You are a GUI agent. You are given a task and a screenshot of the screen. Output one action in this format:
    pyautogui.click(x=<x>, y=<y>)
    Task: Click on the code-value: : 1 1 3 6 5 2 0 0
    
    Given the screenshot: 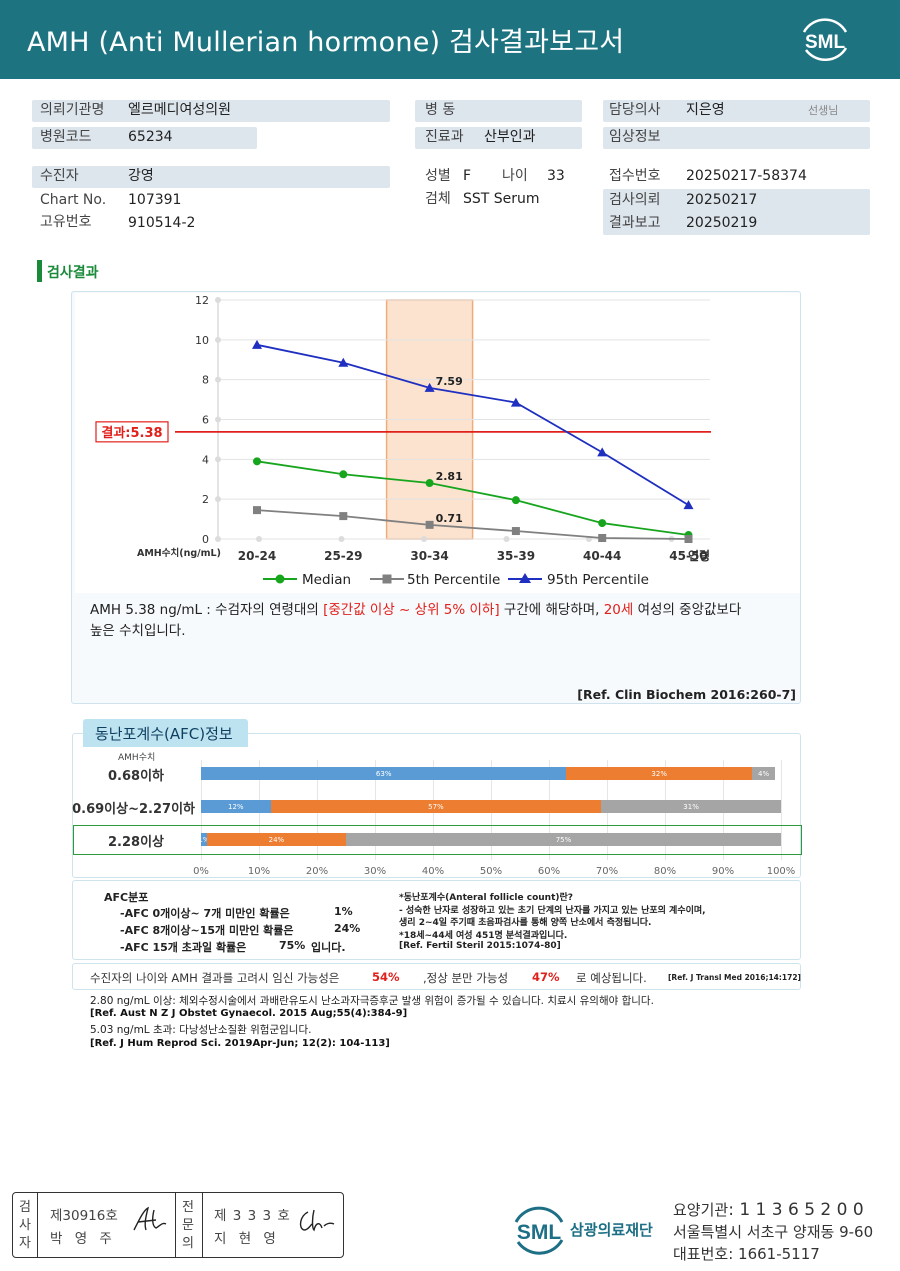 What is the action you would take?
    pyautogui.click(x=796, y=1210)
    